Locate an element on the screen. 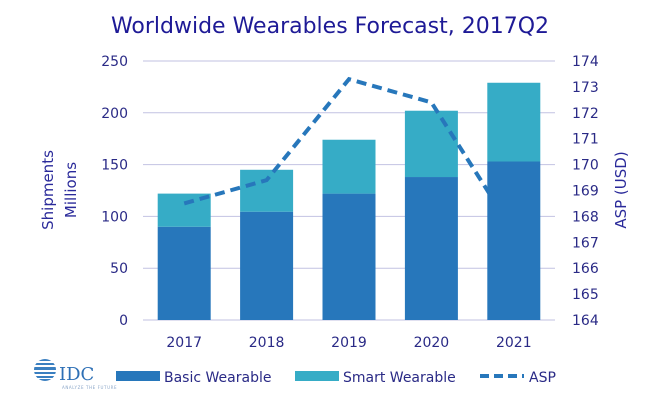 The height and width of the screenshot is (401, 660). legend: Basic Wearable Smart Wearable ASP is located at coordinates (336, 378).